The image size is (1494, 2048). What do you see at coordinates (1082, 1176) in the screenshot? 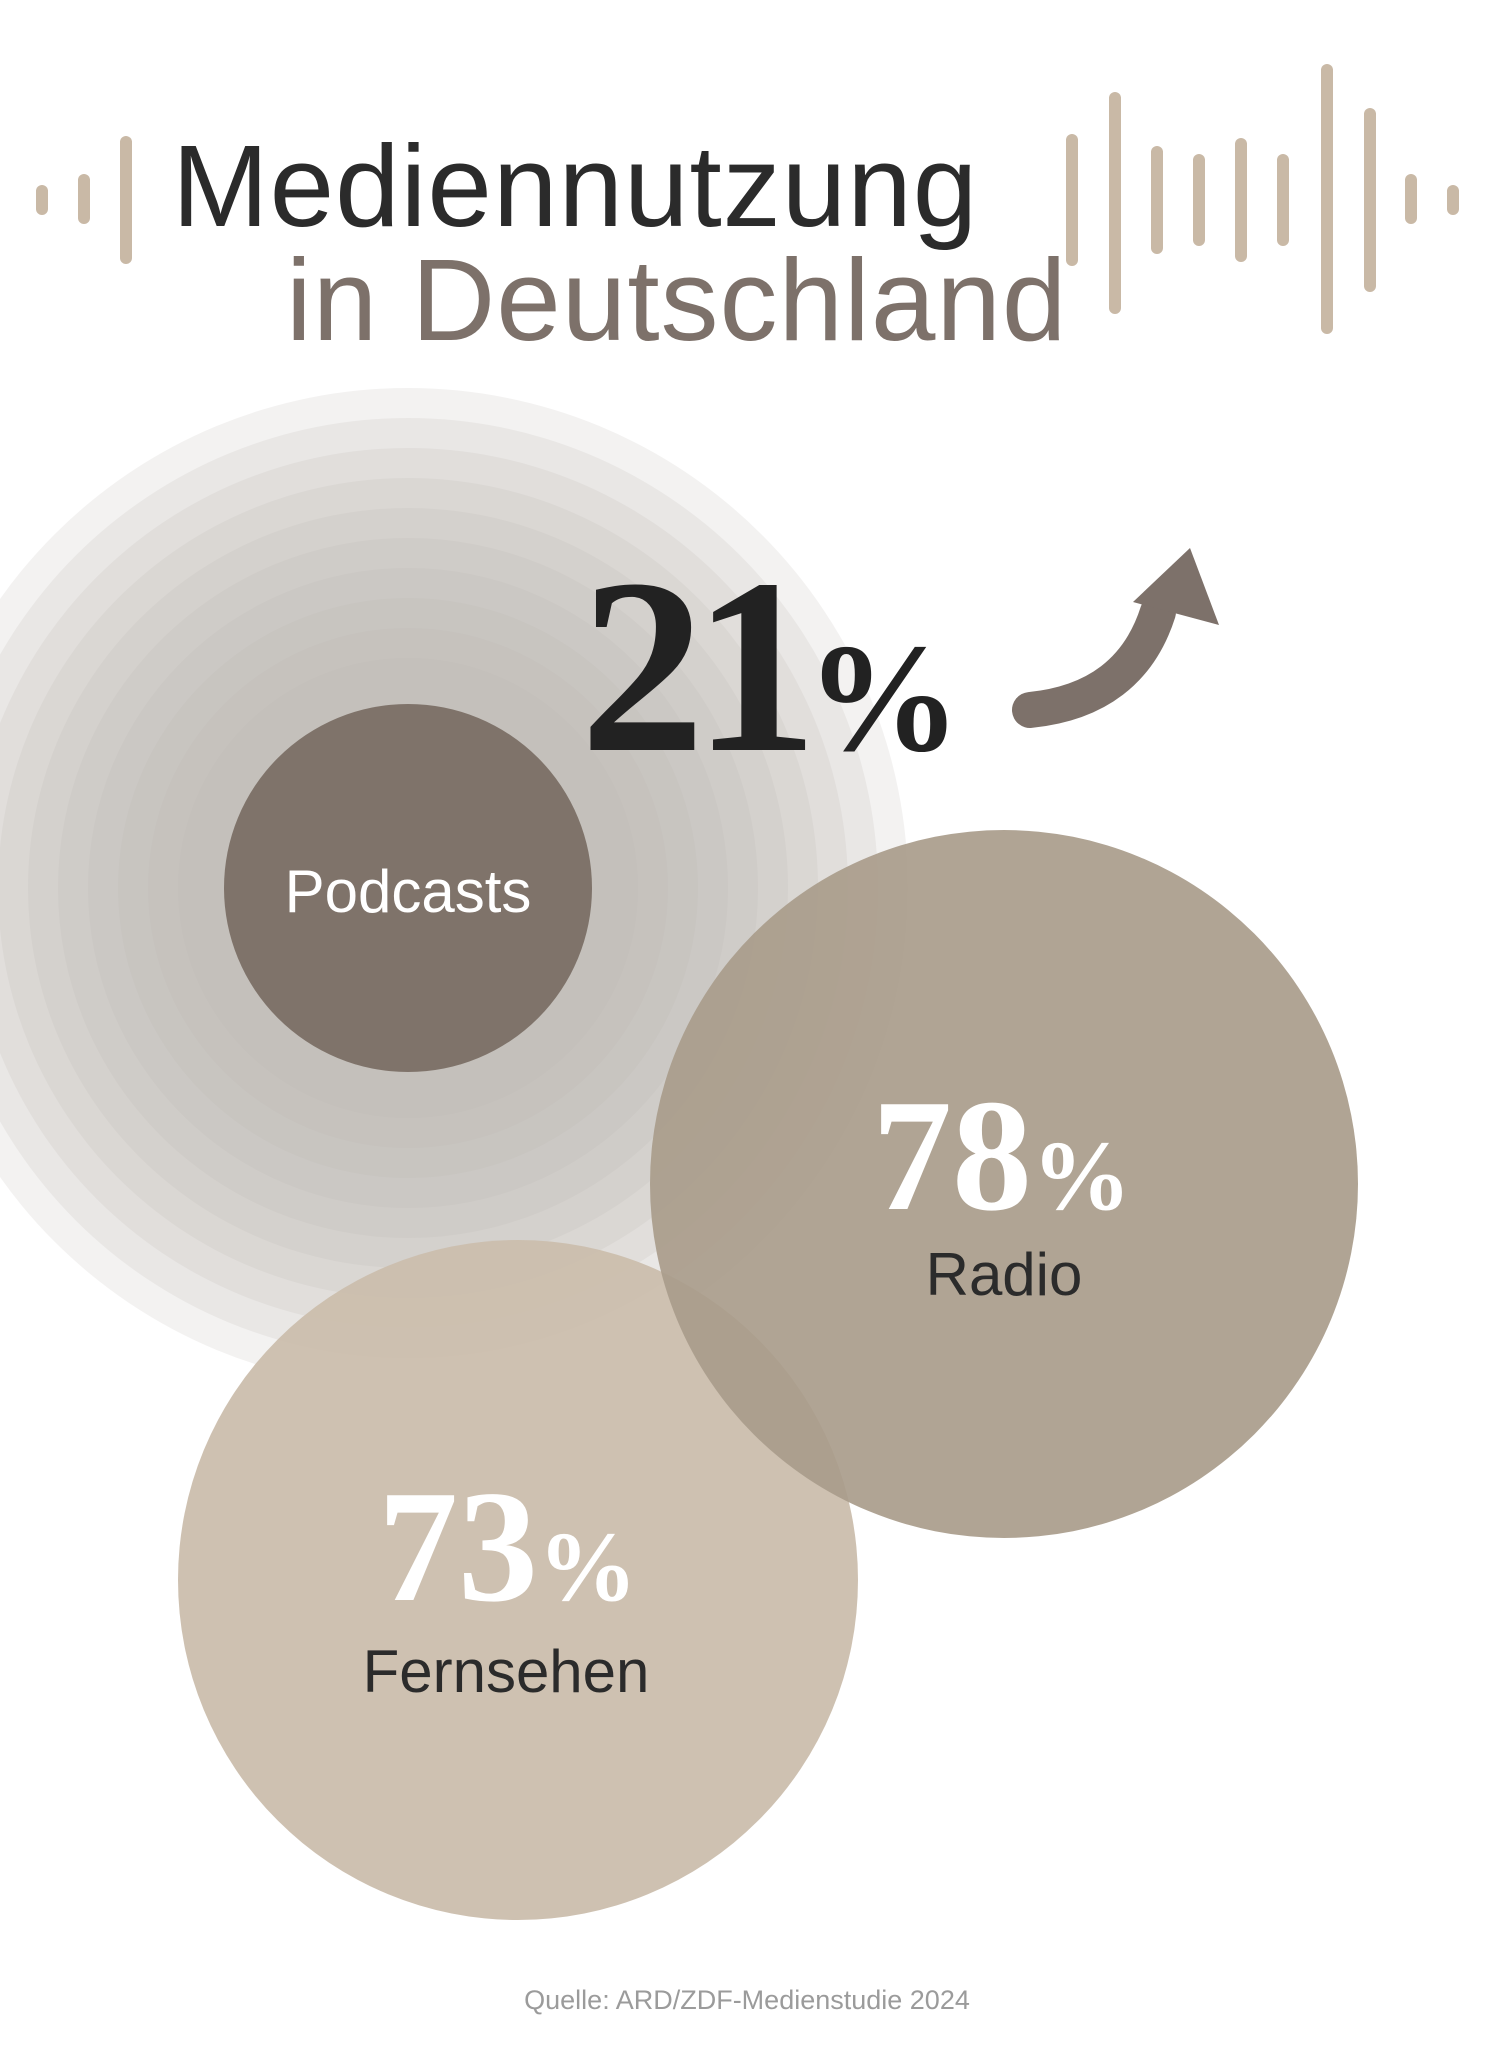
I see `radio-unit: %` at bounding box center [1082, 1176].